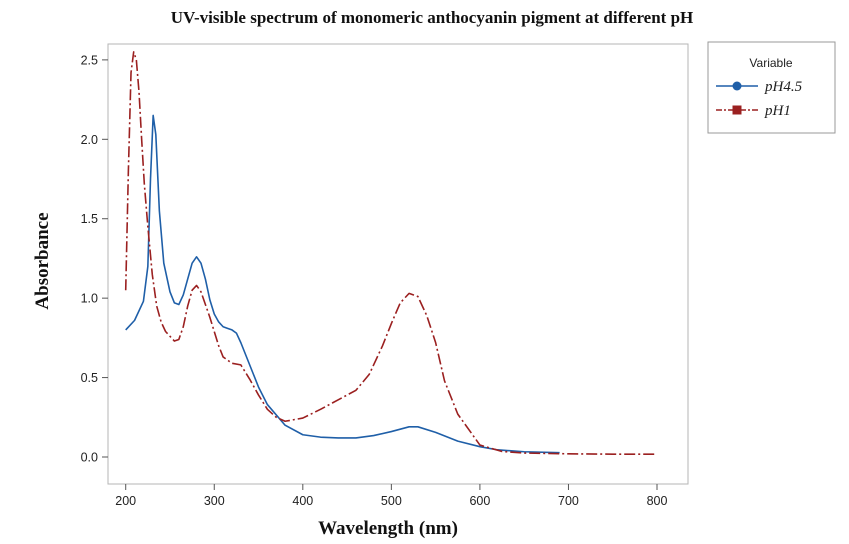 This screenshot has height=544, width=849. What do you see at coordinates (479, 501) in the screenshot?
I see `x-tick-label: 600` at bounding box center [479, 501].